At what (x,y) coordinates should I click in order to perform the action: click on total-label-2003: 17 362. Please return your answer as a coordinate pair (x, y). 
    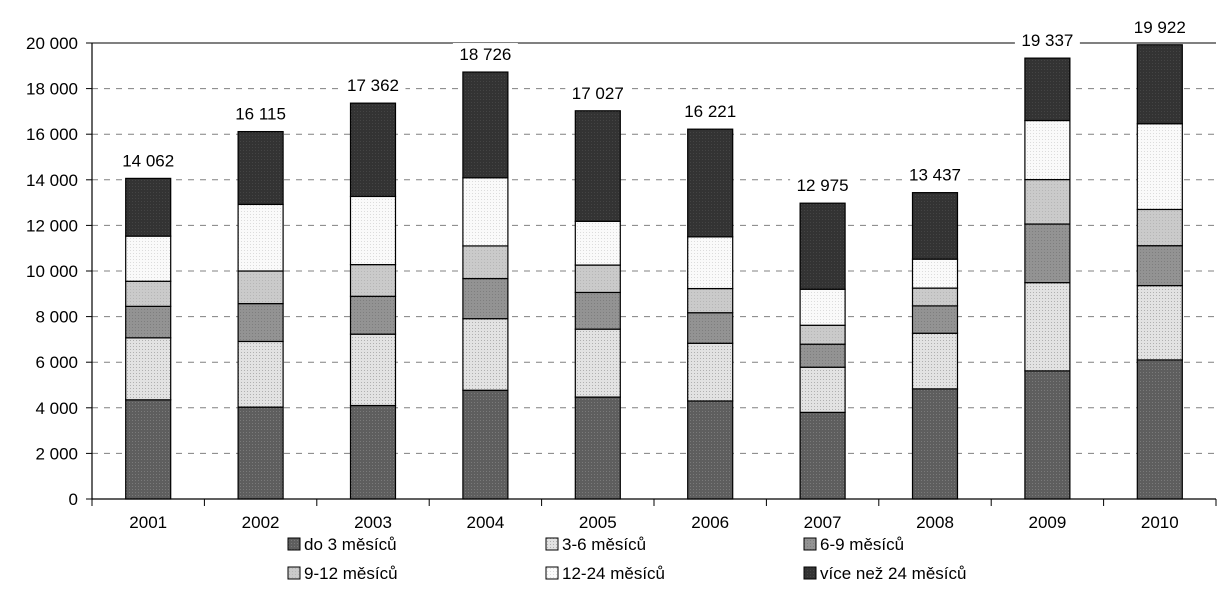
    Looking at the image, I should click on (373, 85).